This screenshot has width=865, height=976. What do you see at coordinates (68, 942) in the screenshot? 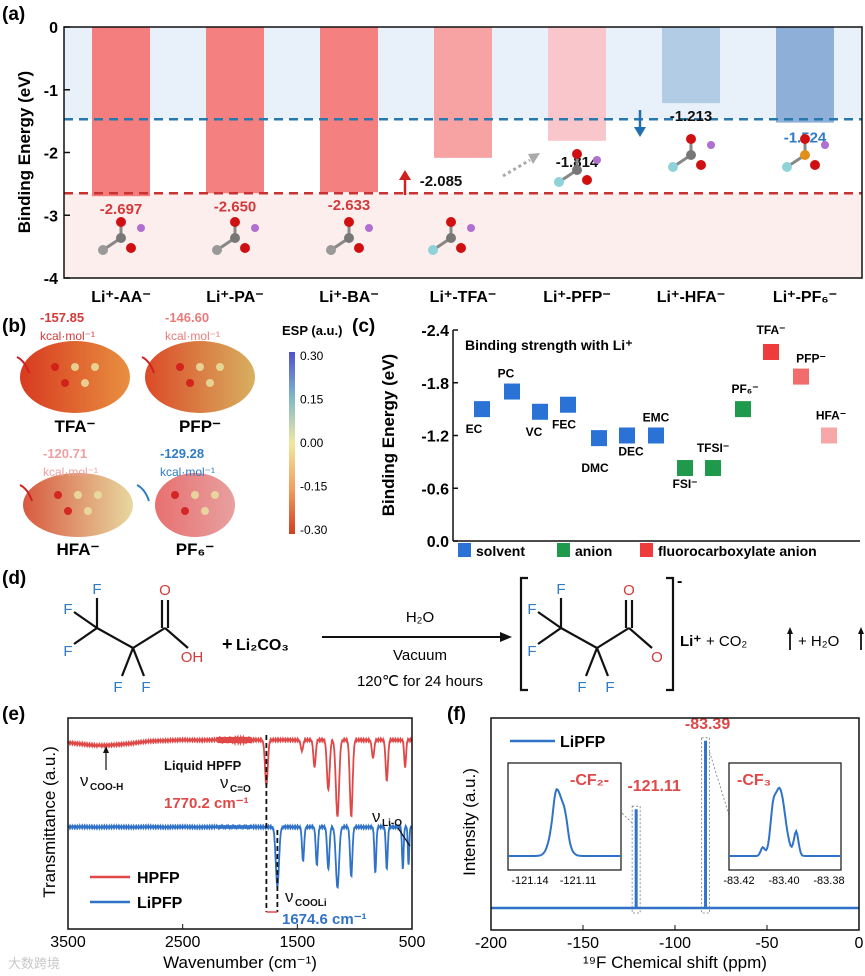
I see `x-tick-label: 3500` at bounding box center [68, 942].